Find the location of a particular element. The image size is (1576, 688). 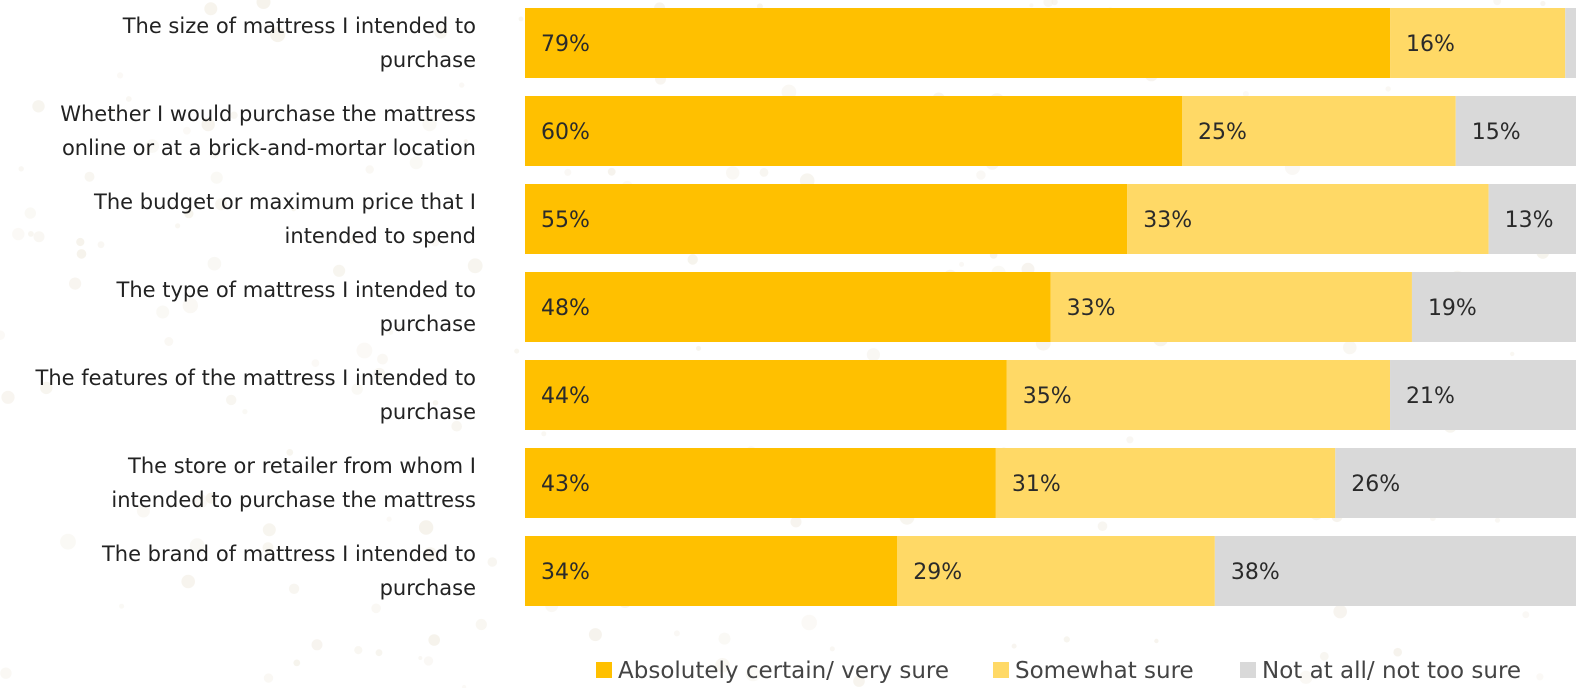

data-label: 26% is located at coordinates (1375, 484).